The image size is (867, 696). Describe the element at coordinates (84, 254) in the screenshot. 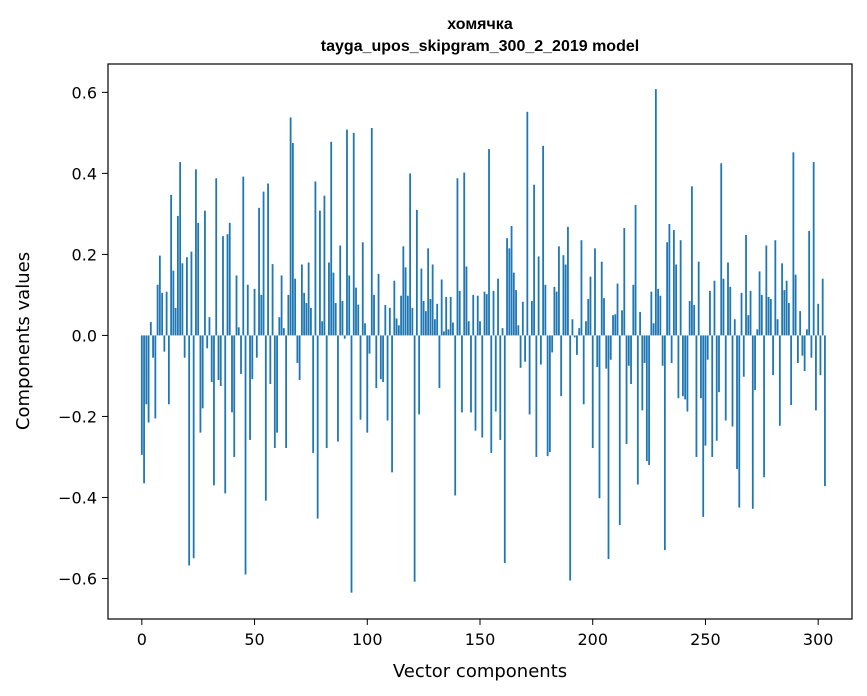

I see `y-tick-label: 0.2` at that location.